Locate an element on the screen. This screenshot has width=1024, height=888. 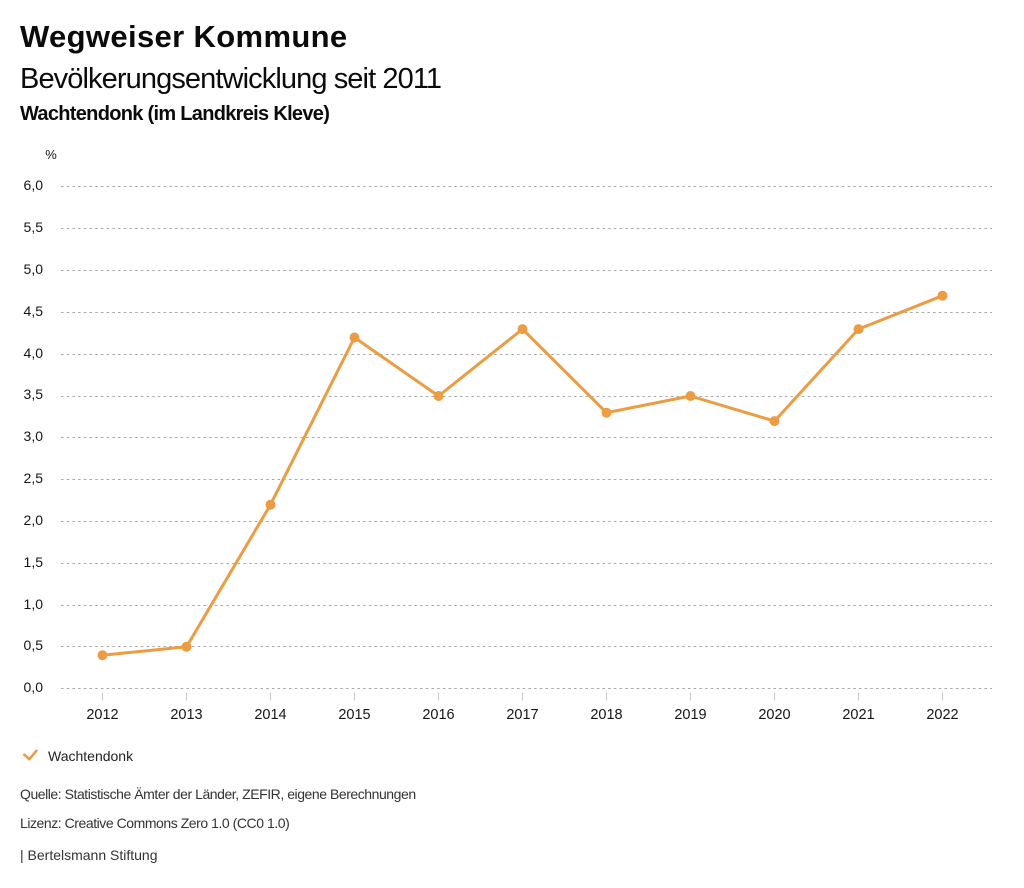
svg-text: 2,0 is located at coordinates (34, 520).